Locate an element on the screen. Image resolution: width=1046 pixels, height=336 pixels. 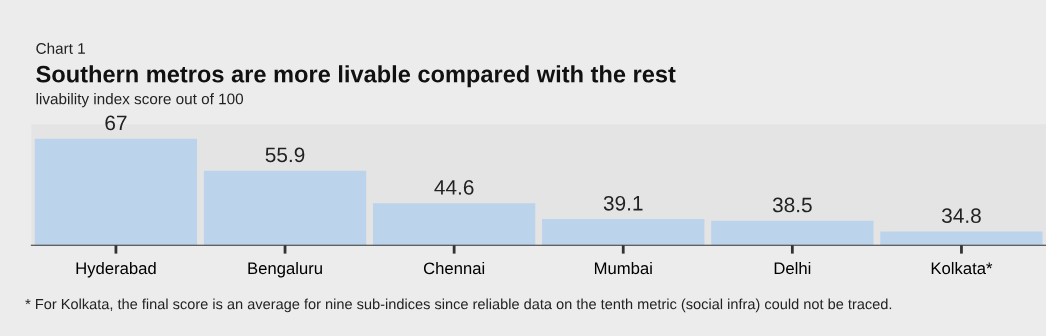
data-label: 44.6 is located at coordinates (454, 187).